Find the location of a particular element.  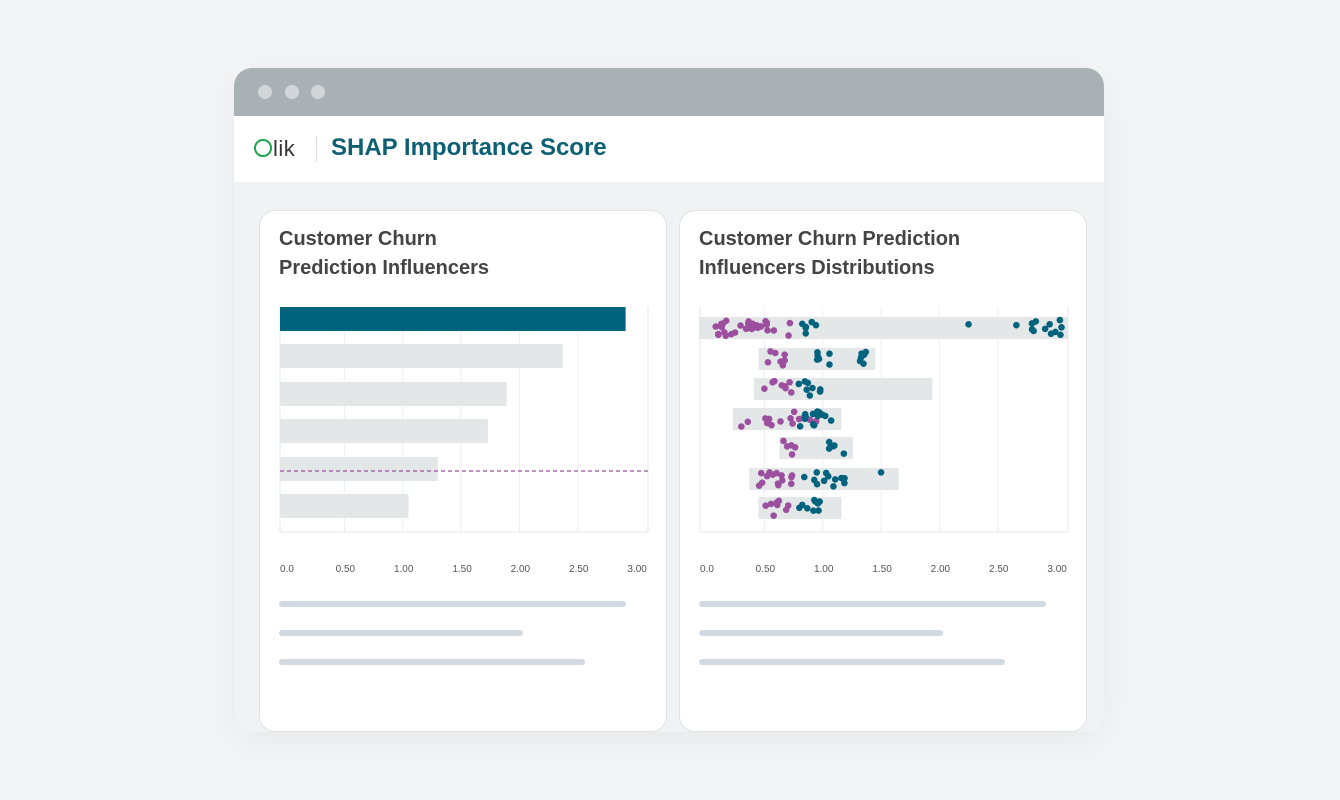

window-dot-minimize is located at coordinates (292, 92).